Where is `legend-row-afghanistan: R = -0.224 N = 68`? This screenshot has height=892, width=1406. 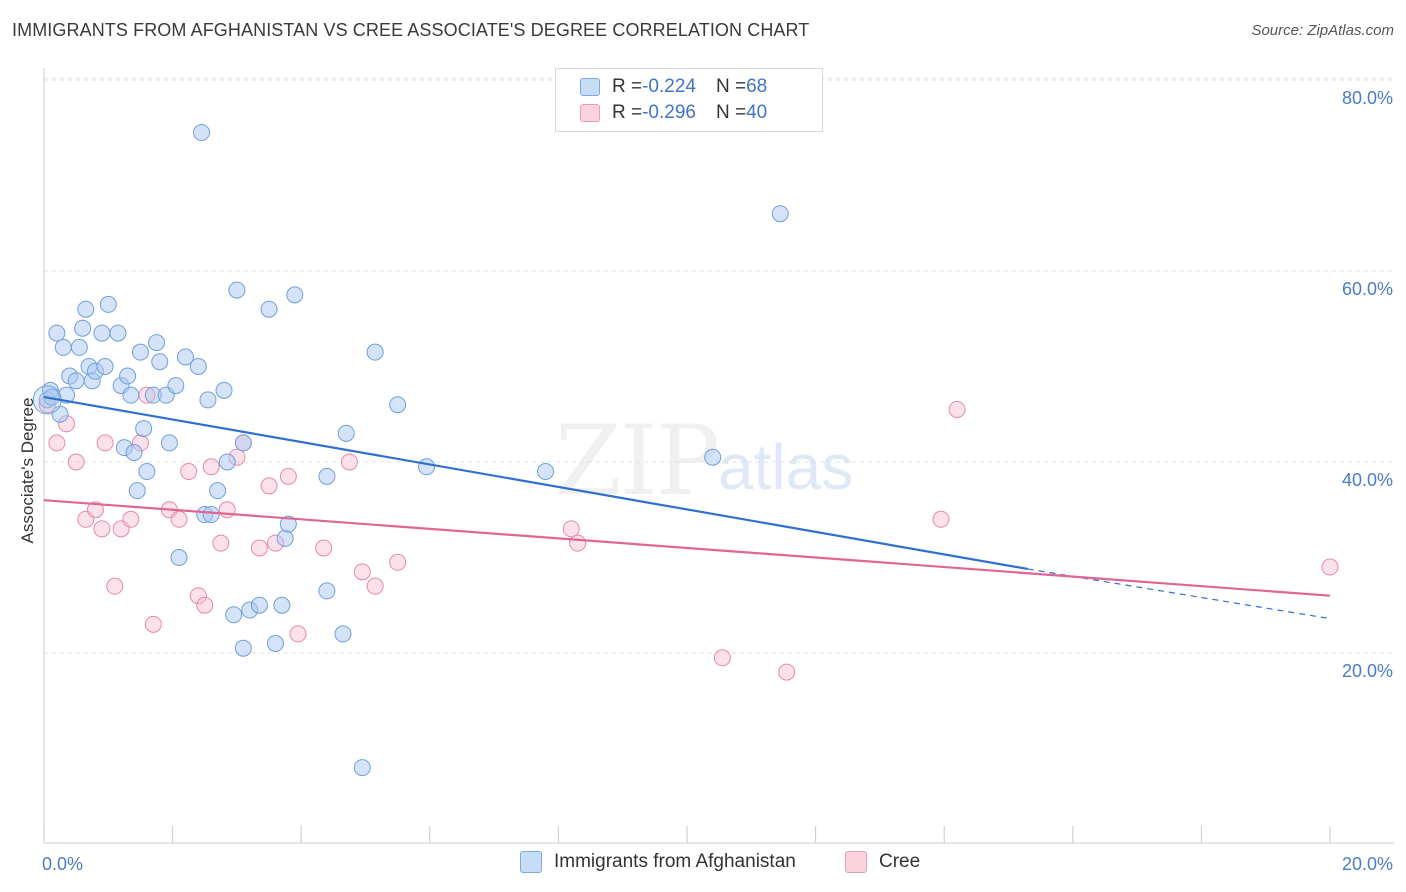
legend-row-afghanistan: R = -0.224 N = 68 is located at coordinates (673, 87).